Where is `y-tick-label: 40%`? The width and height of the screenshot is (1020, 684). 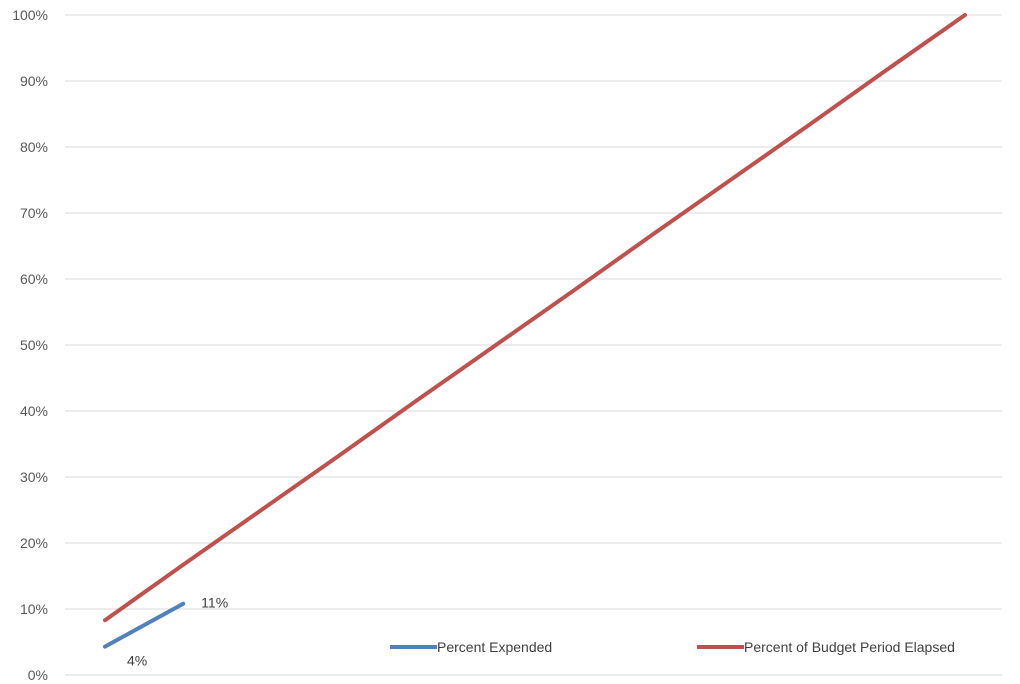 y-tick-label: 40% is located at coordinates (34, 411).